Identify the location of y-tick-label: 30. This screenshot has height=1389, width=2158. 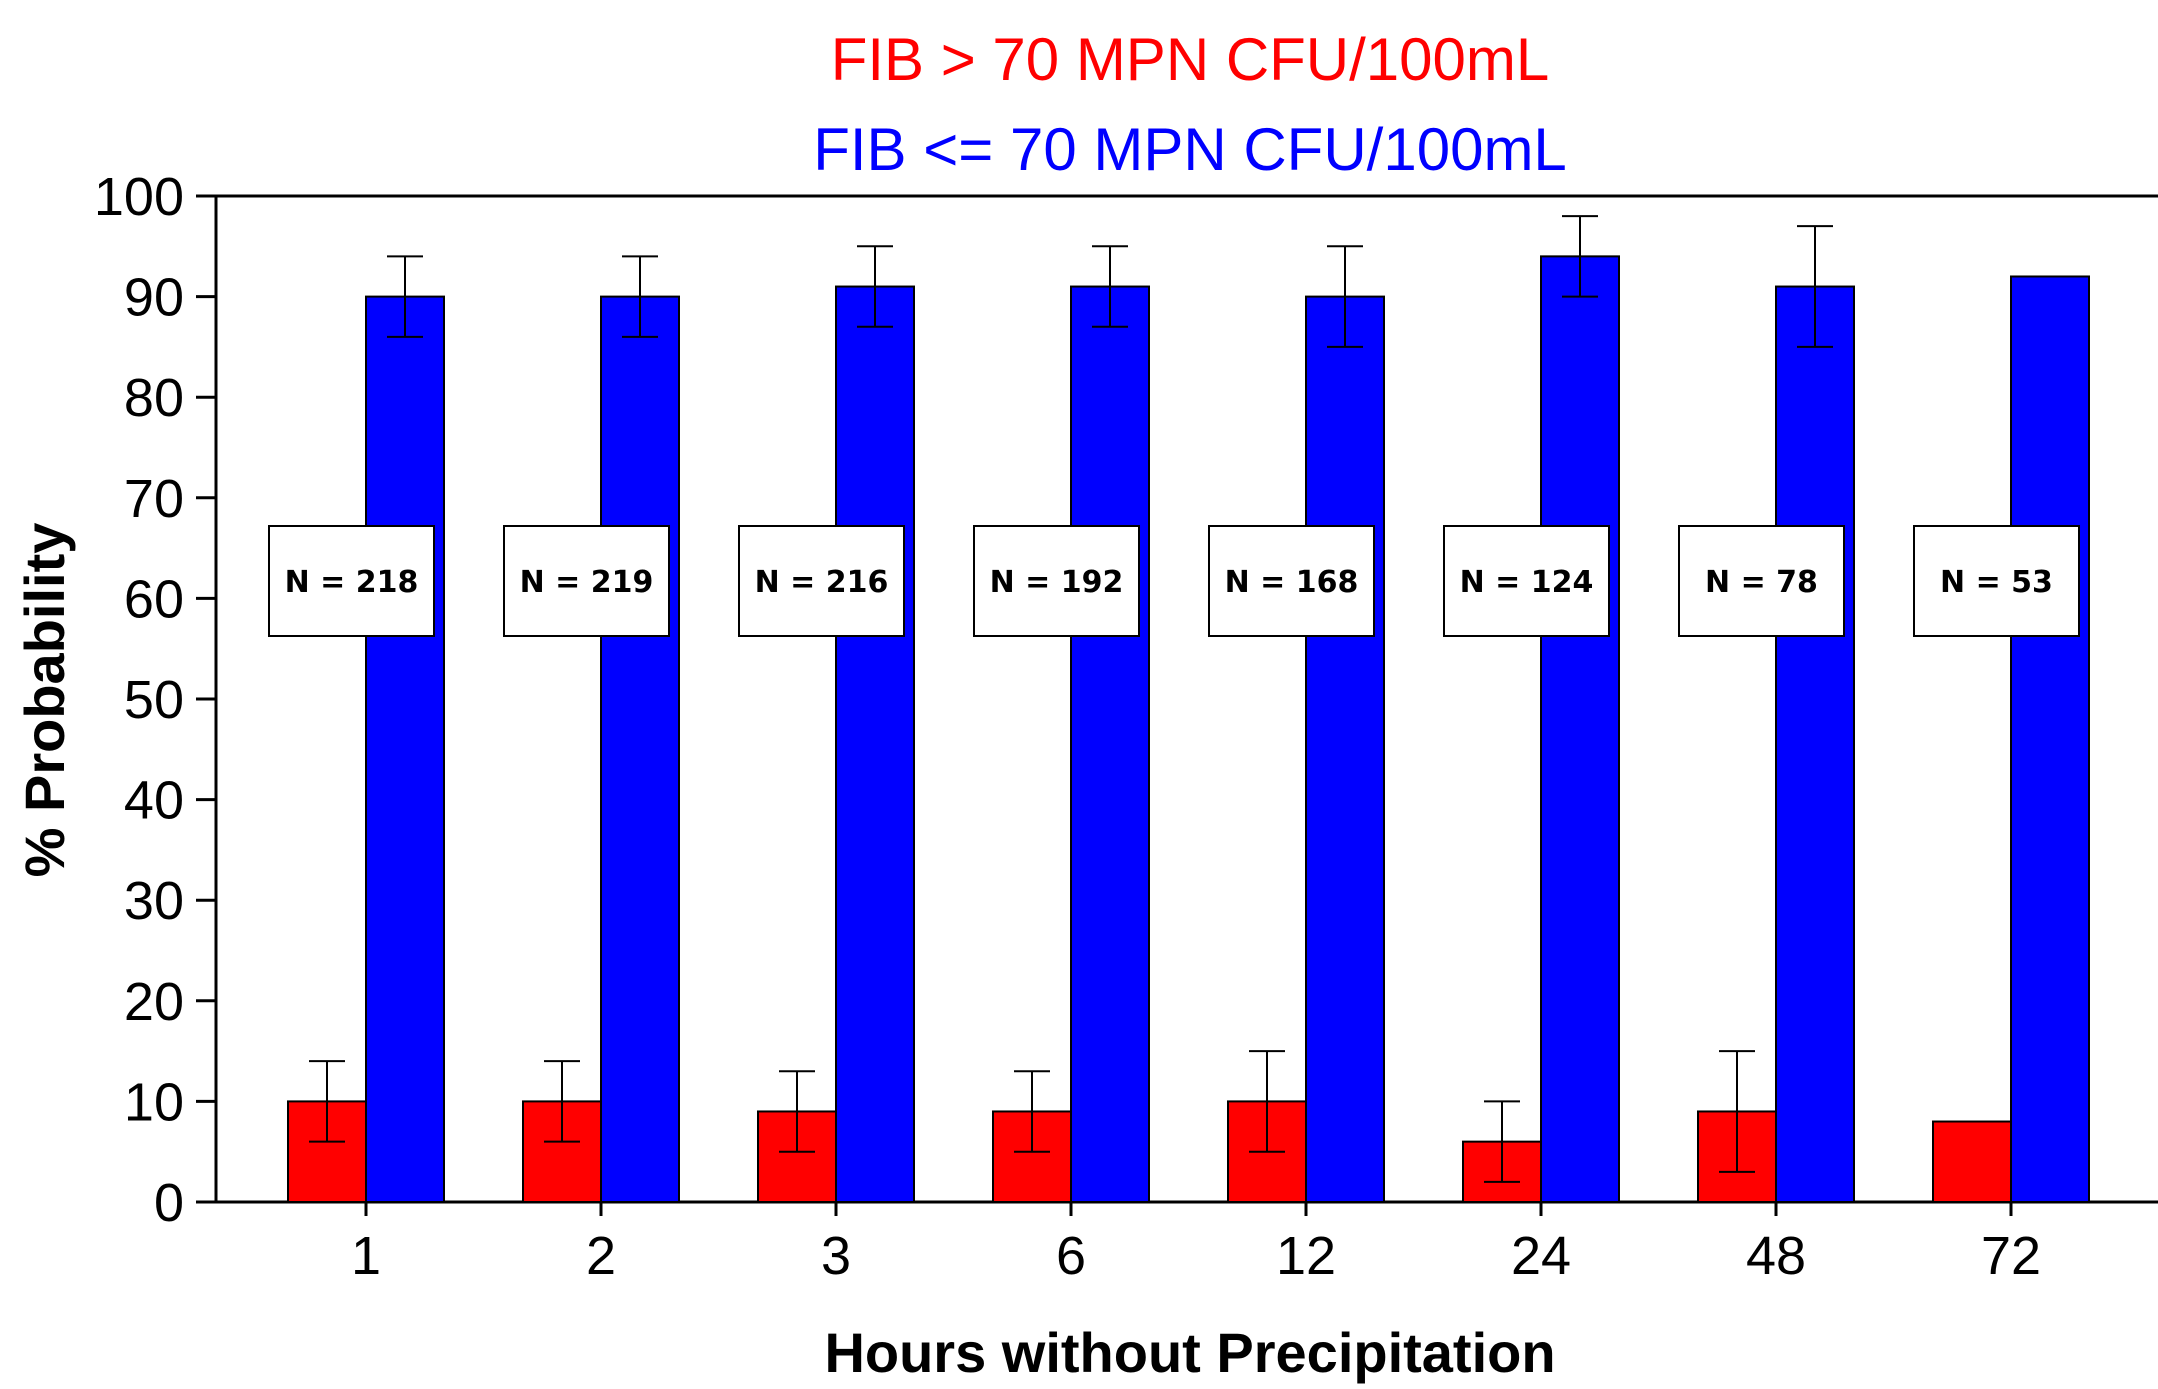
(154, 901).